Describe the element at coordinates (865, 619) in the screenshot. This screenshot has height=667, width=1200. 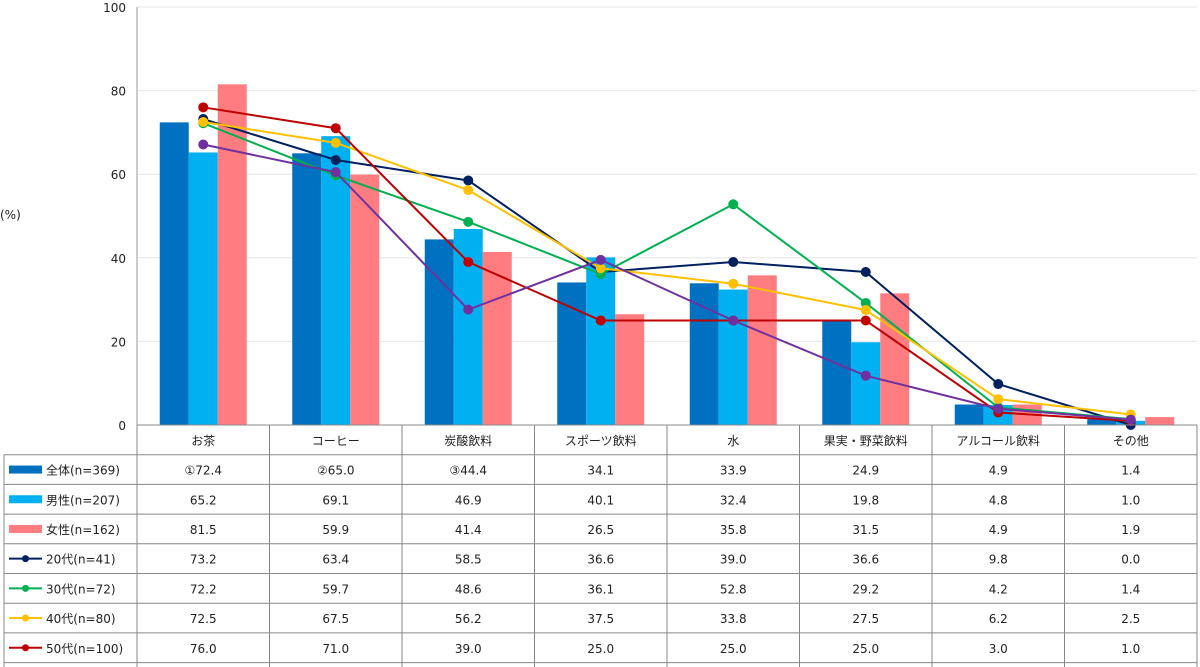
I see `table-value: 27.5` at that location.